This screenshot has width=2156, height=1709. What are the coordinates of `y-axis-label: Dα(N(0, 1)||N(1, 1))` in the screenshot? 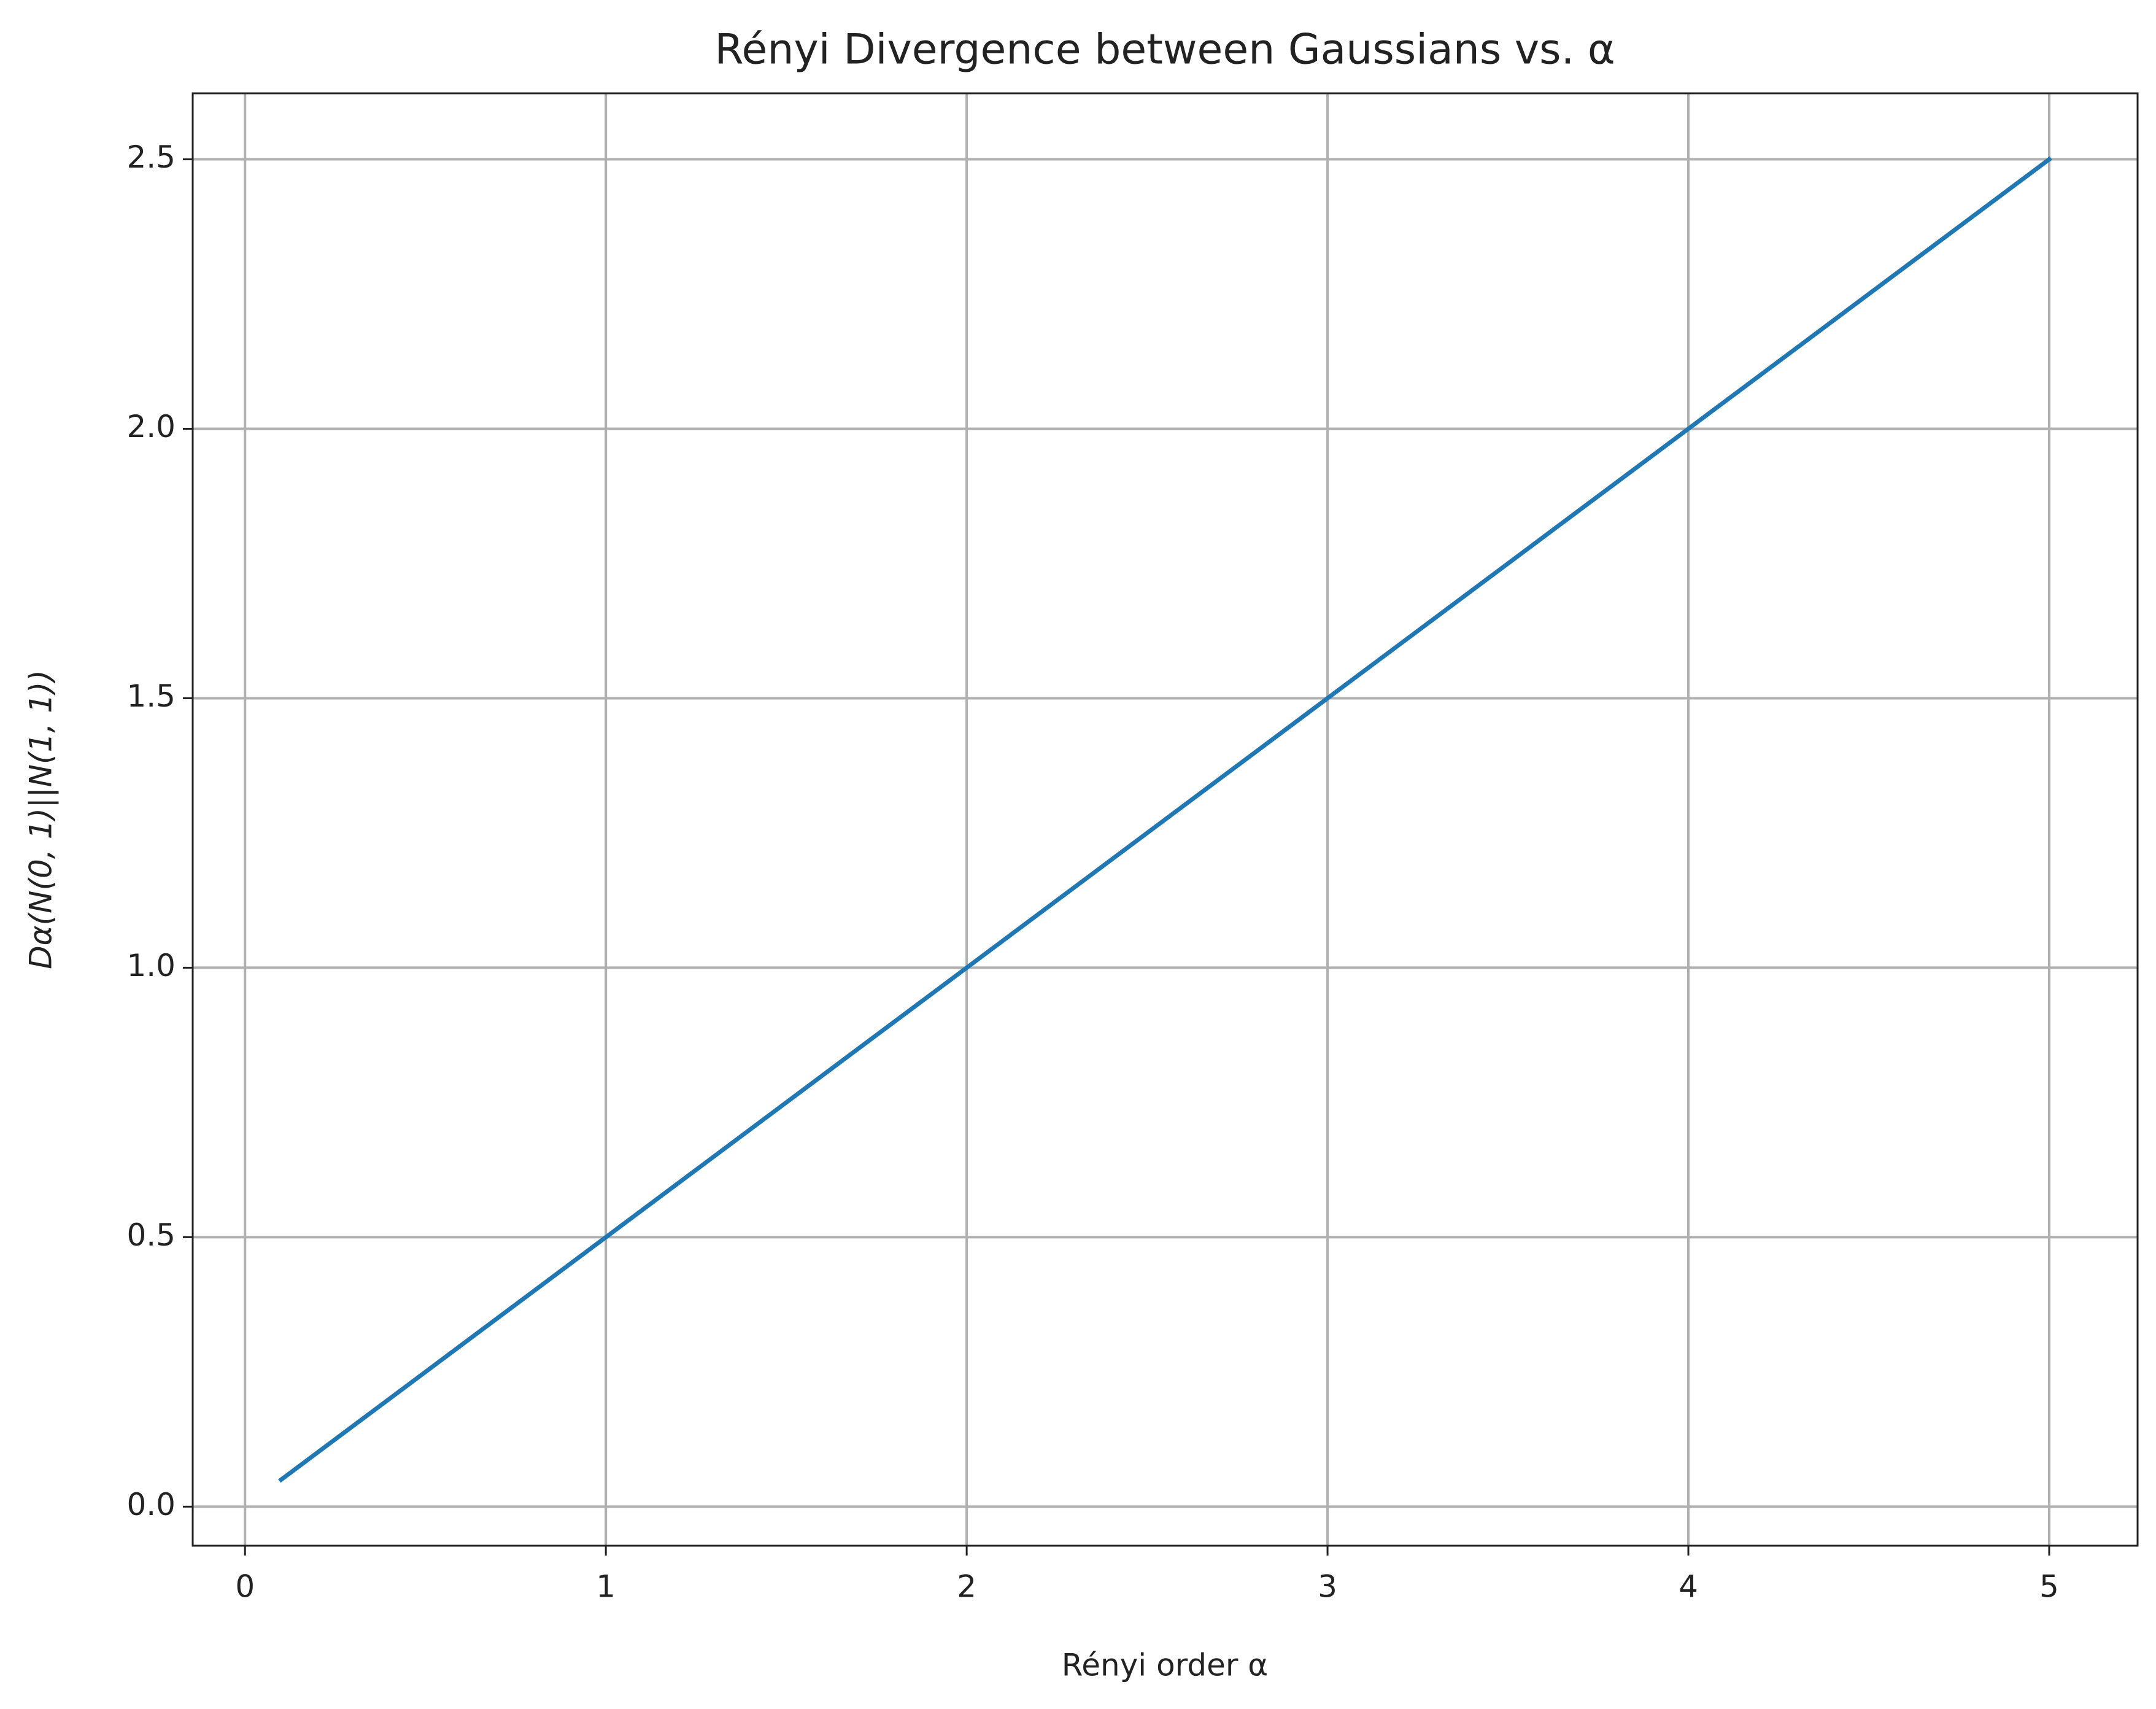 It's located at (41, 819).